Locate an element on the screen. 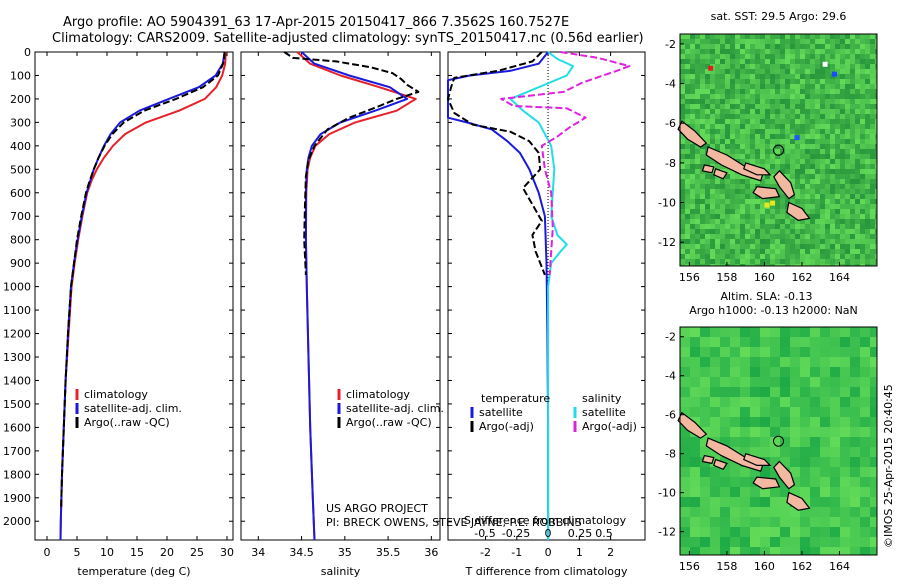 The image size is (900, 584). depth-tick-label: 700 is located at coordinates (20, 216).